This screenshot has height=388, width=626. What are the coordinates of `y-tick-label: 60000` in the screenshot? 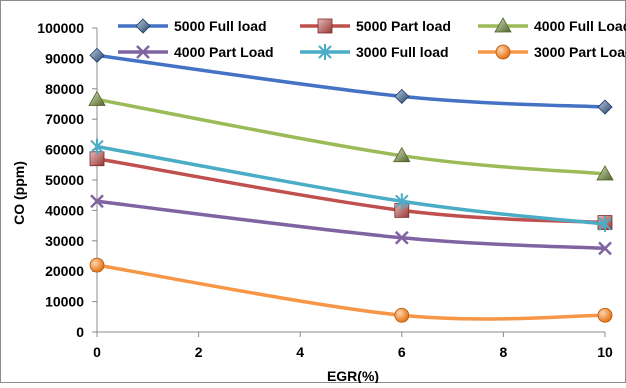 It's located at (64, 150).